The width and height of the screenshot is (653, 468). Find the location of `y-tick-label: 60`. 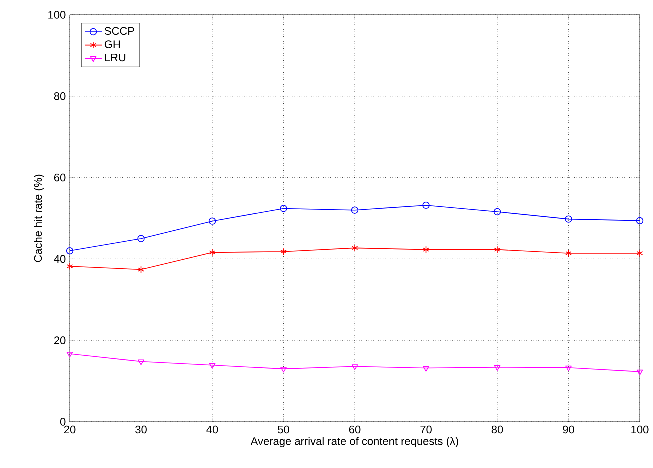

y-tick-label: 60 is located at coordinates (60, 178).